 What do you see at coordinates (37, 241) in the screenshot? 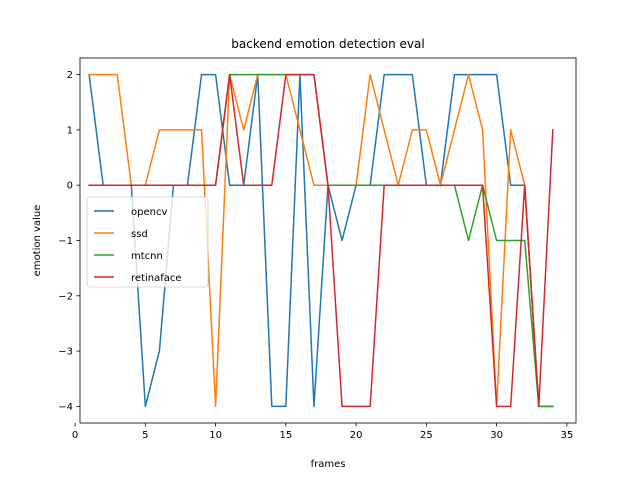
I see `y-axis-label: emotion value` at bounding box center [37, 241].